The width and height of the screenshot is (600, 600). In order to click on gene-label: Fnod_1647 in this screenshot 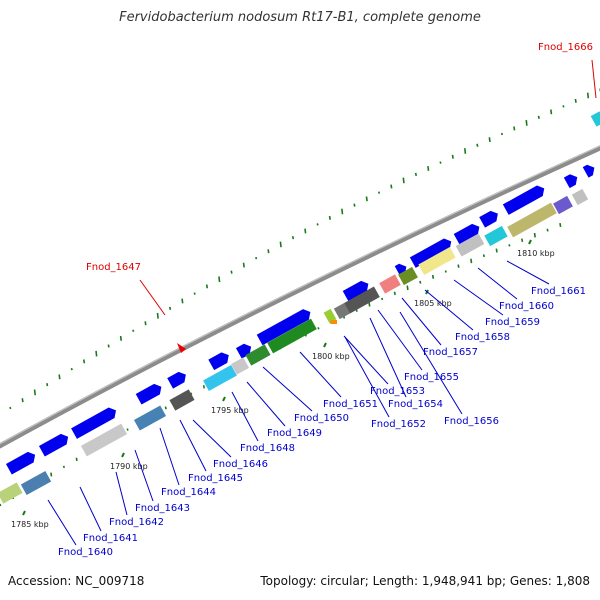, I will do `click(113, 267)`.